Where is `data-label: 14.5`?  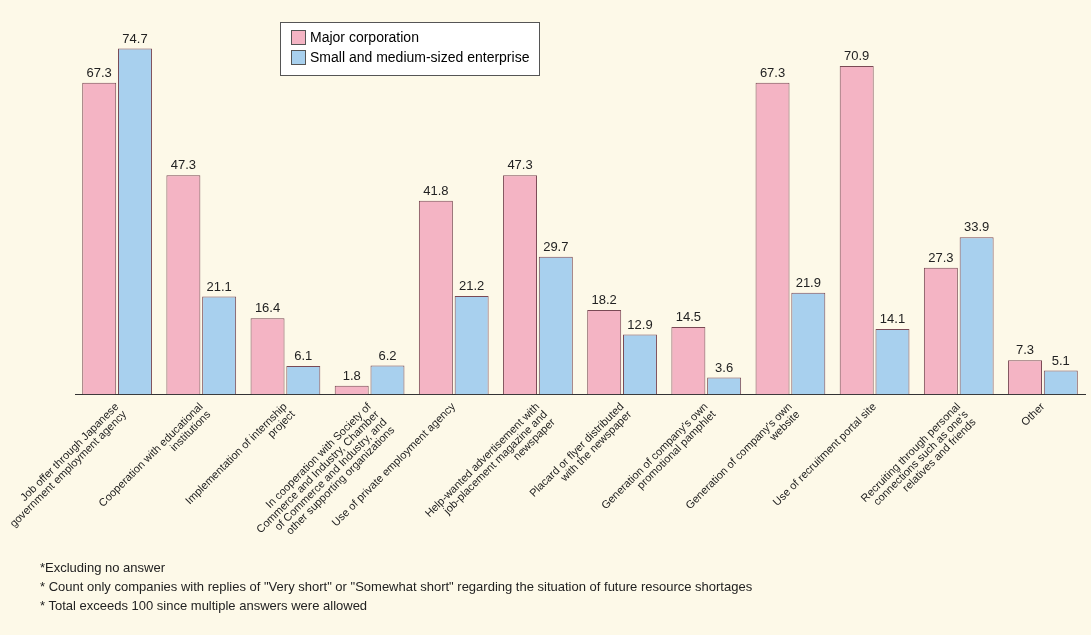
data-label: 14.5 is located at coordinates (688, 317).